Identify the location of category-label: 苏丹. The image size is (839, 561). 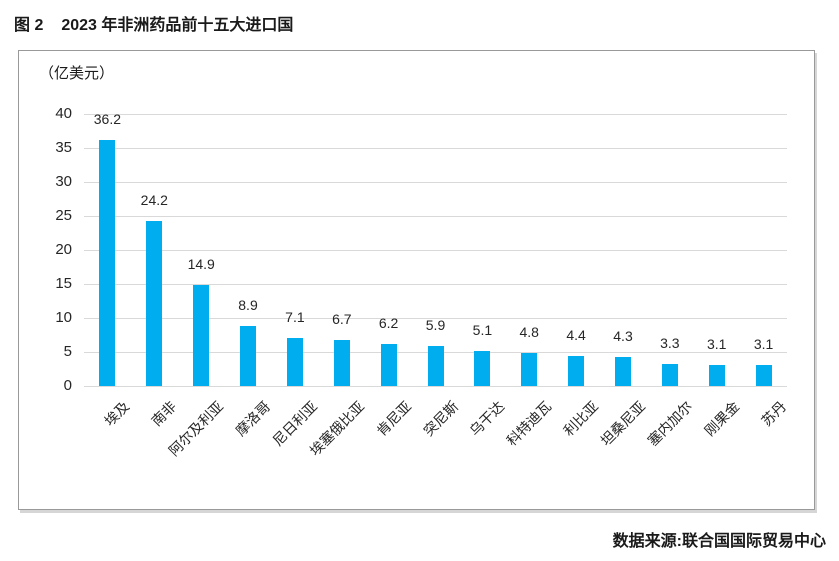
(773, 414).